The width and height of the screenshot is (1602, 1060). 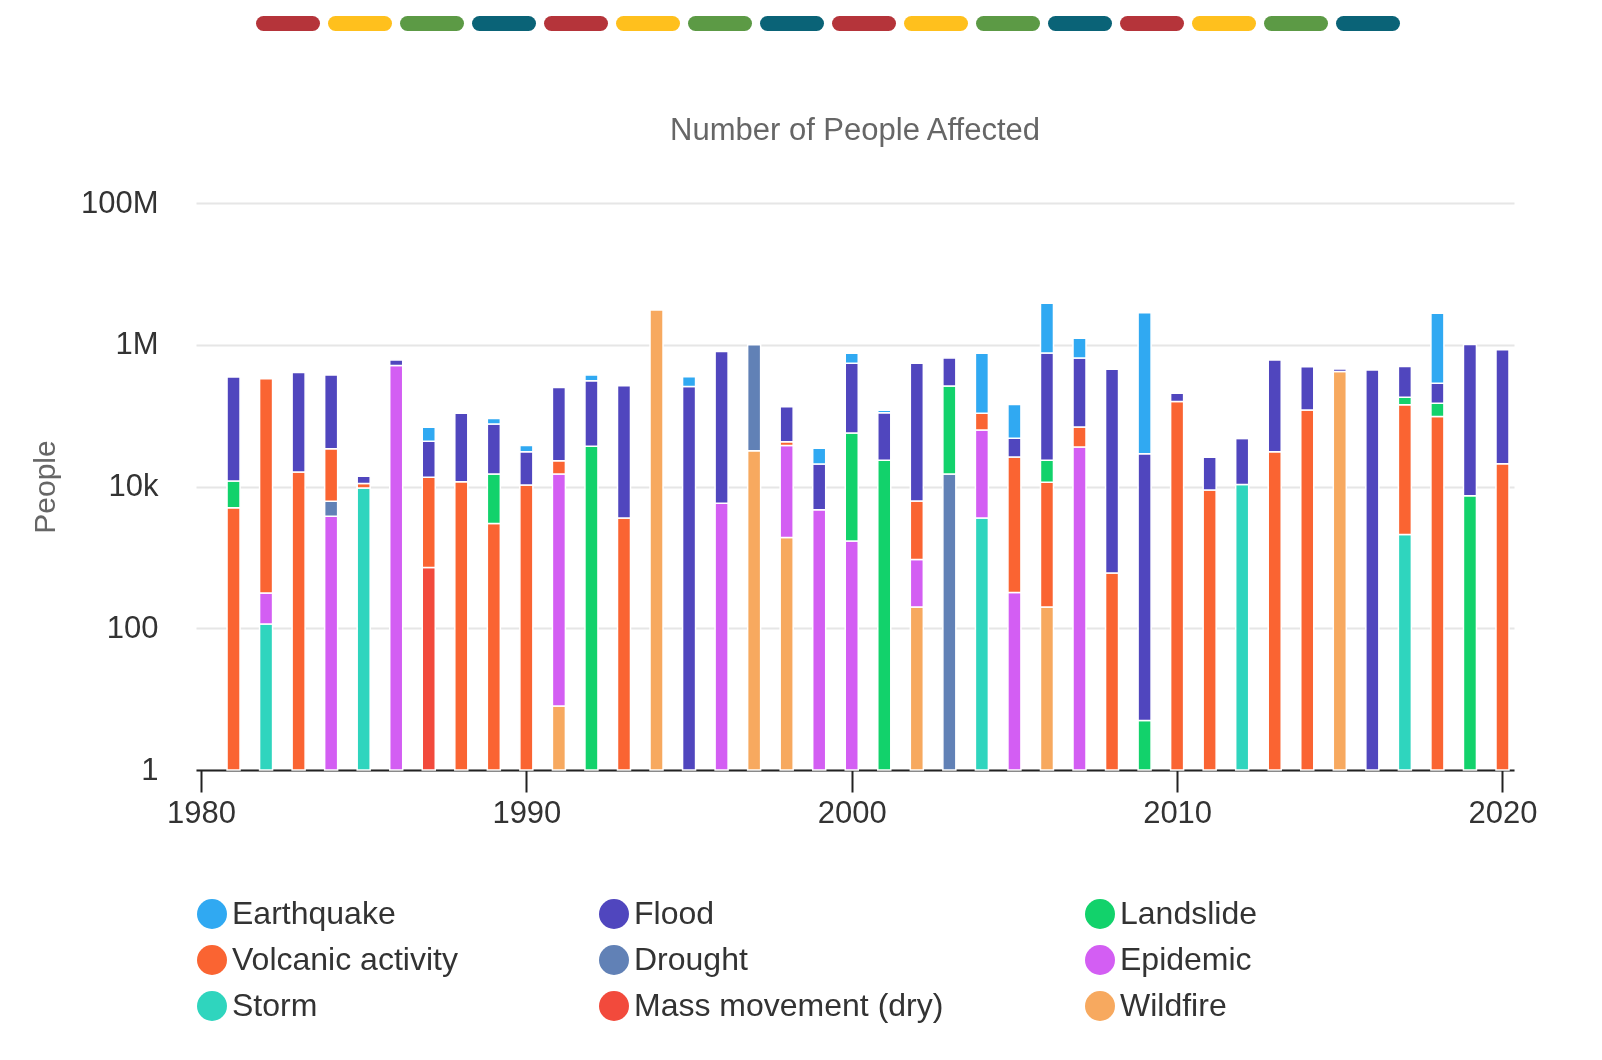 I want to click on legend-label: Earthquake, so click(x=314, y=913).